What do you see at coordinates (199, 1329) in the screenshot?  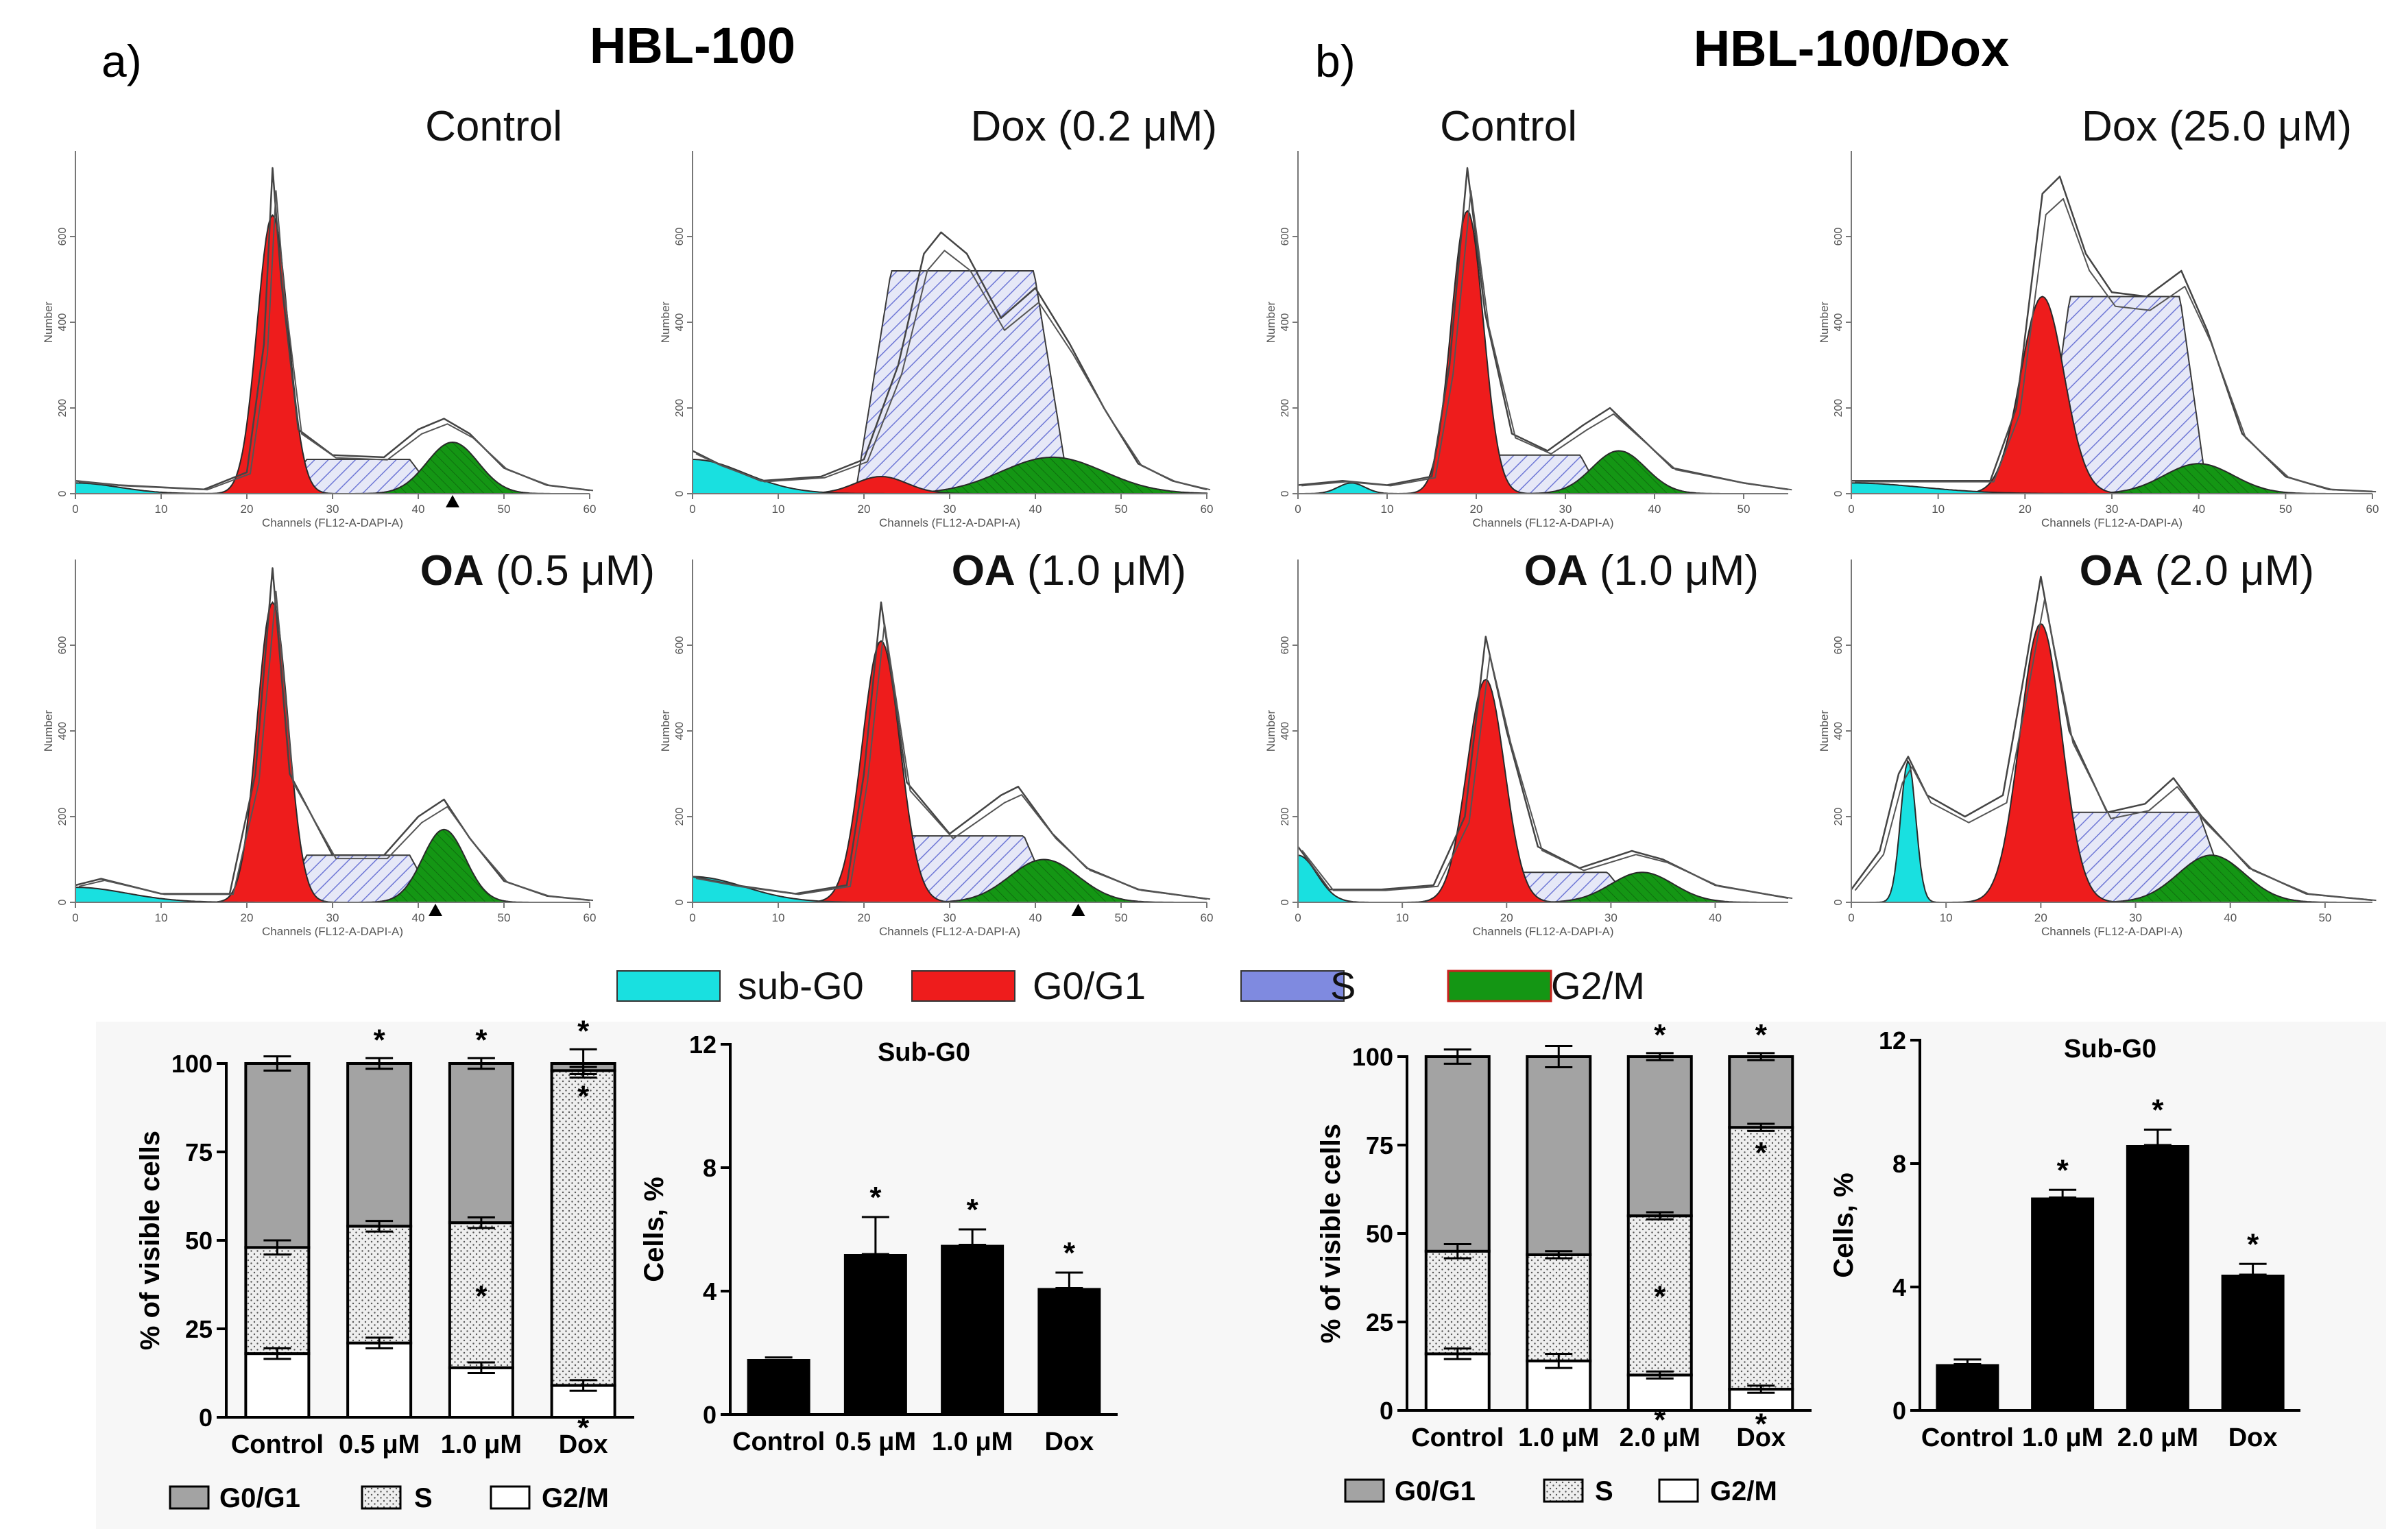 I see `y-tick-label: 25` at bounding box center [199, 1329].